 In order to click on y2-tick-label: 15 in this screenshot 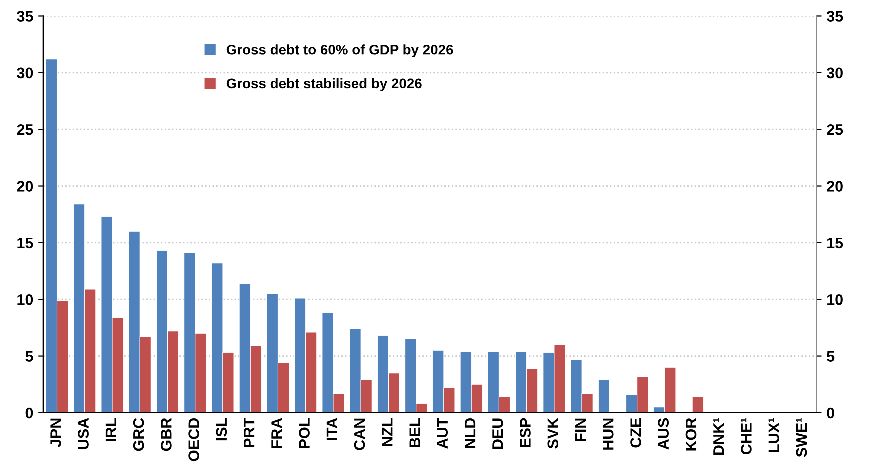, I will do `click(836, 243)`.